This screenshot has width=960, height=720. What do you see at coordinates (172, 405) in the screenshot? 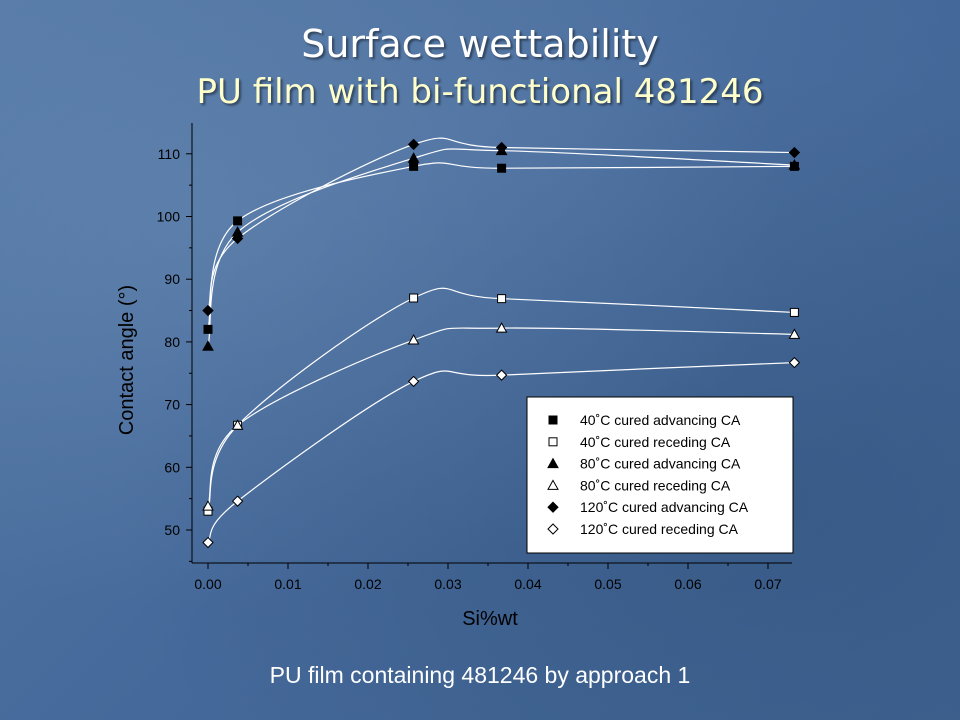
I see `y-tick-label: 70` at bounding box center [172, 405].